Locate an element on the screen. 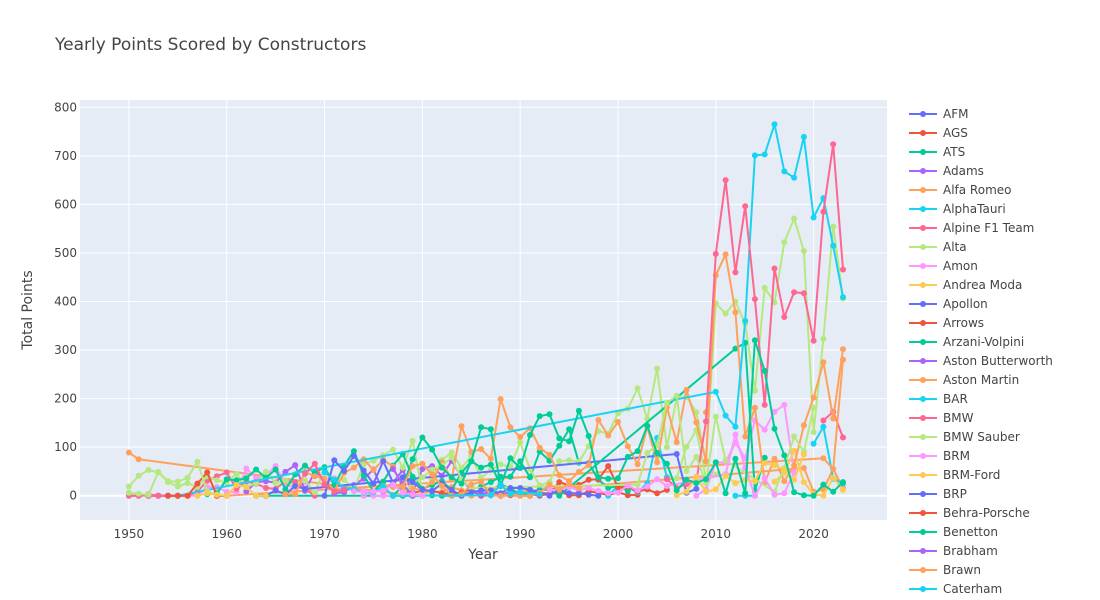 Image resolution: width=1100 pixels, height=600 pixels. series-ligier is located at coordinates (481, 479).